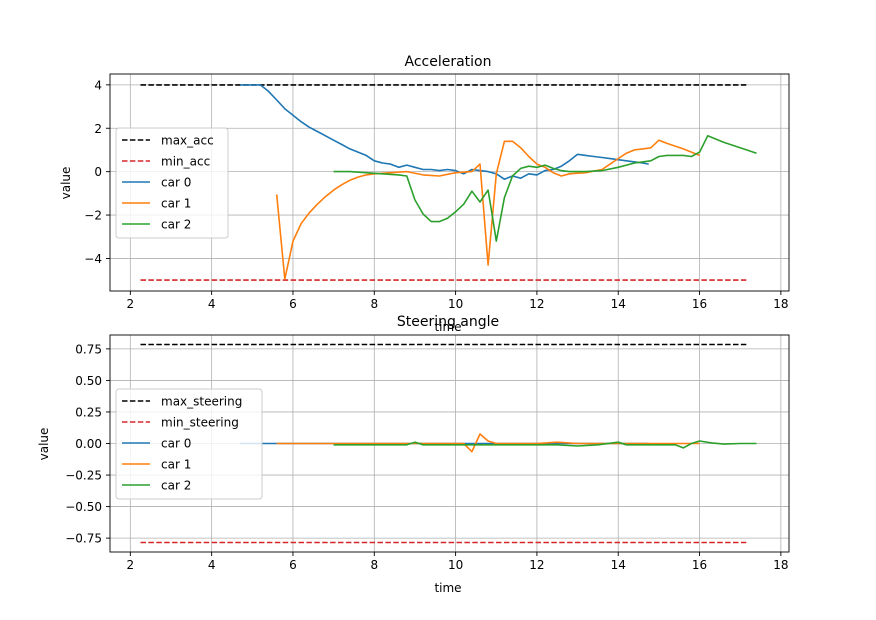 Image resolution: width=876 pixels, height=620 pixels. Describe the element at coordinates (780, 565) in the screenshot. I see `steering-xtick-label: 18` at that location.